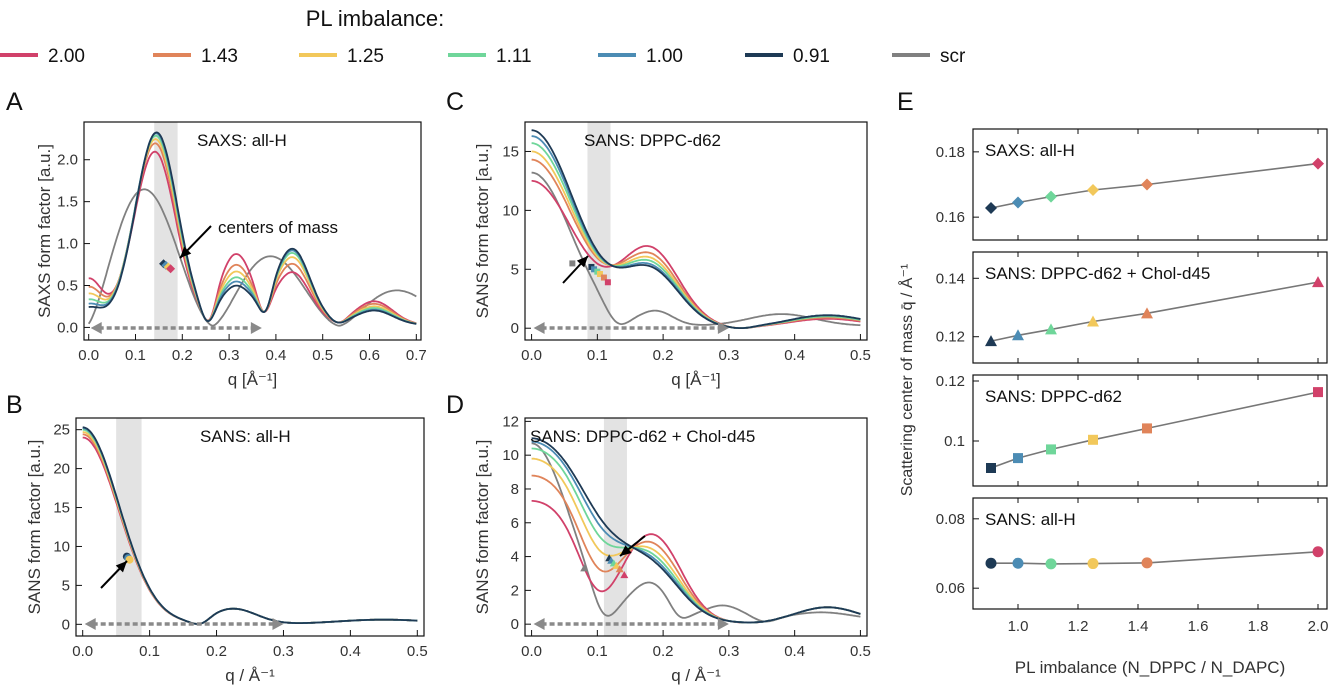  Describe the element at coordinates (794, 651) in the screenshot. I see `x-tick-label: 0.4` at that location.